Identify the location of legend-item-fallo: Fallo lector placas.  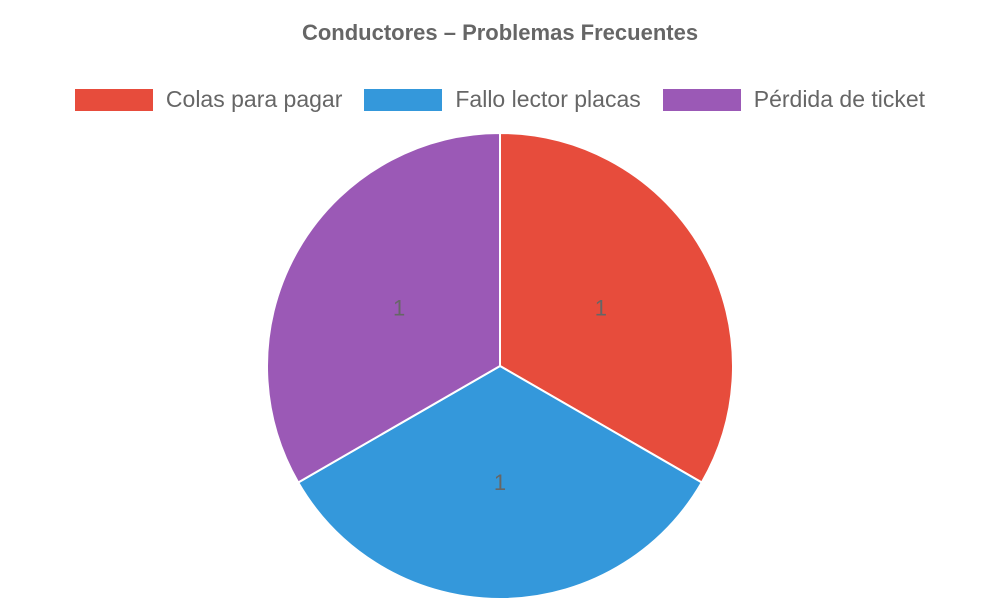
(502, 99).